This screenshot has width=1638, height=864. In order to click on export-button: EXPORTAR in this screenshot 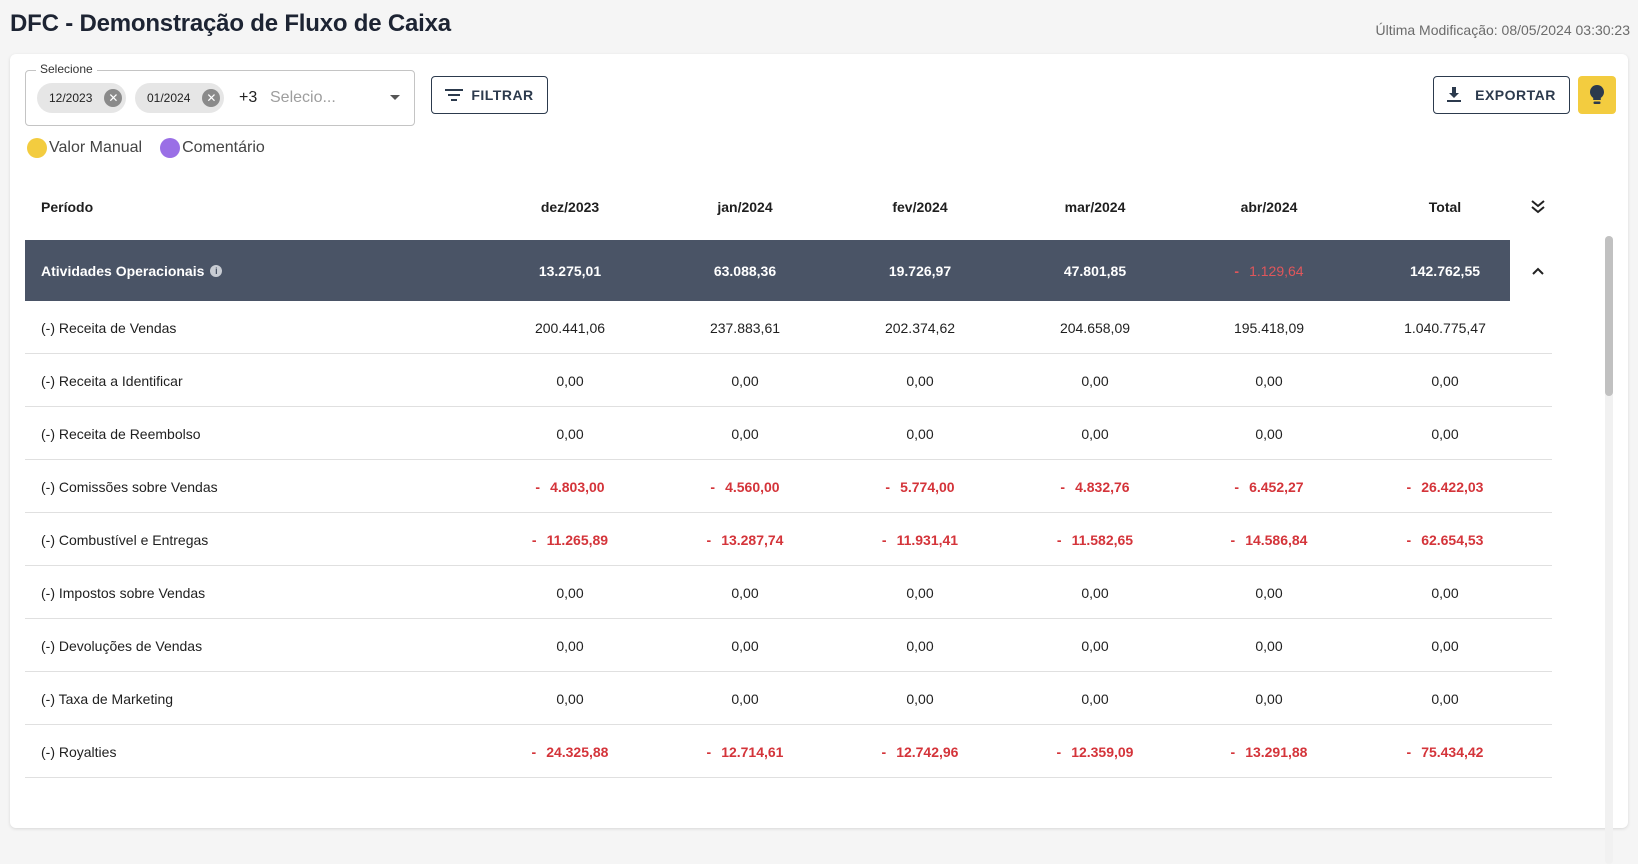, I will do `click(1501, 95)`.